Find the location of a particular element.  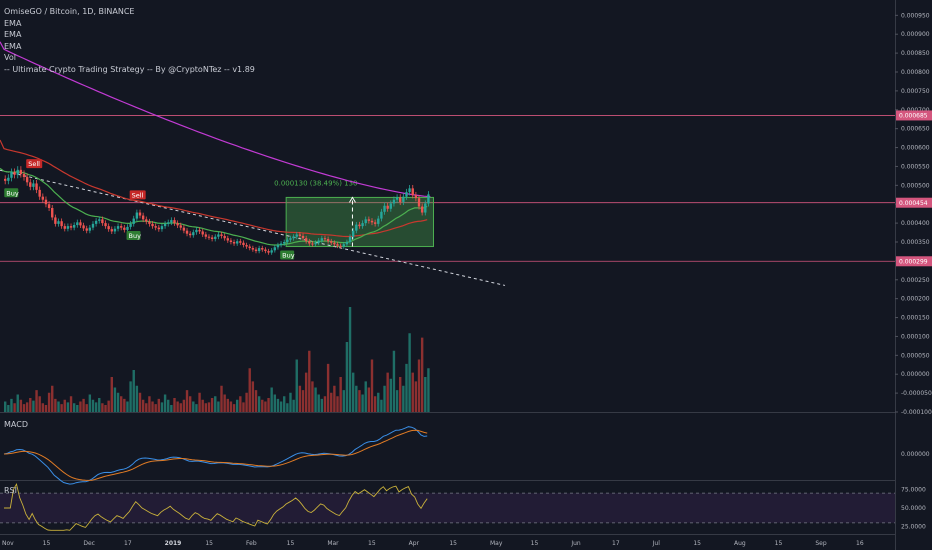

ema-mid-line is located at coordinates (214, 188).